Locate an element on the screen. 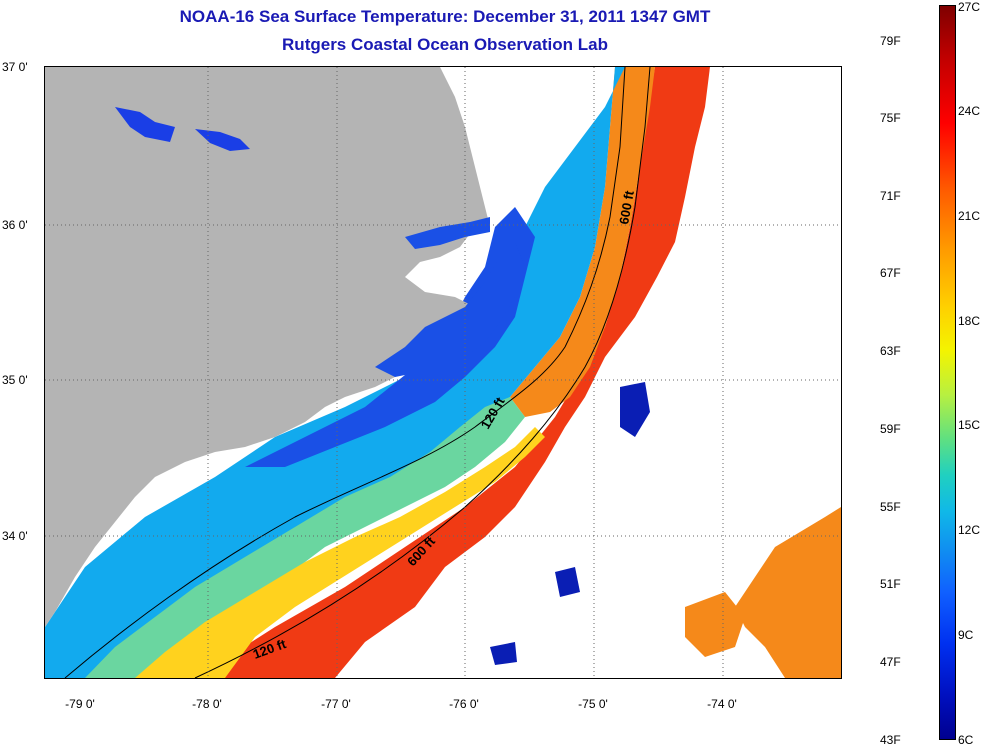 This screenshot has height=754, width=984. cold-patch-south is located at coordinates (567, 582).